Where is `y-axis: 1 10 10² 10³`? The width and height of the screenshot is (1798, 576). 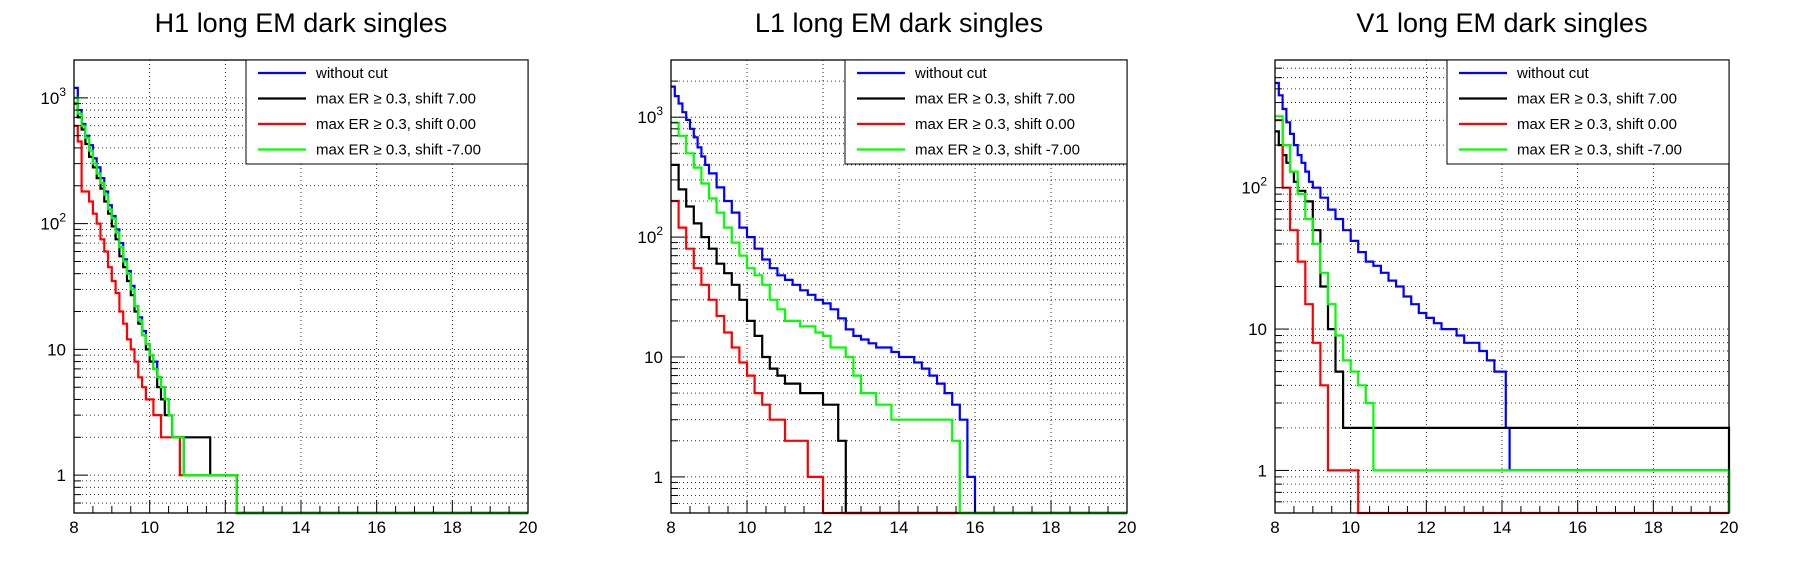
y-axis: 1 10 10² 10³ is located at coordinates (661, 286).